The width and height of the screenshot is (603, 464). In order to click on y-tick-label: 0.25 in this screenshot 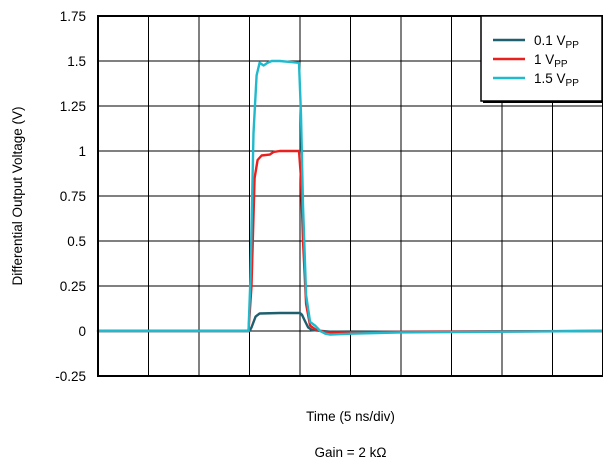, I will do `click(73, 286)`.